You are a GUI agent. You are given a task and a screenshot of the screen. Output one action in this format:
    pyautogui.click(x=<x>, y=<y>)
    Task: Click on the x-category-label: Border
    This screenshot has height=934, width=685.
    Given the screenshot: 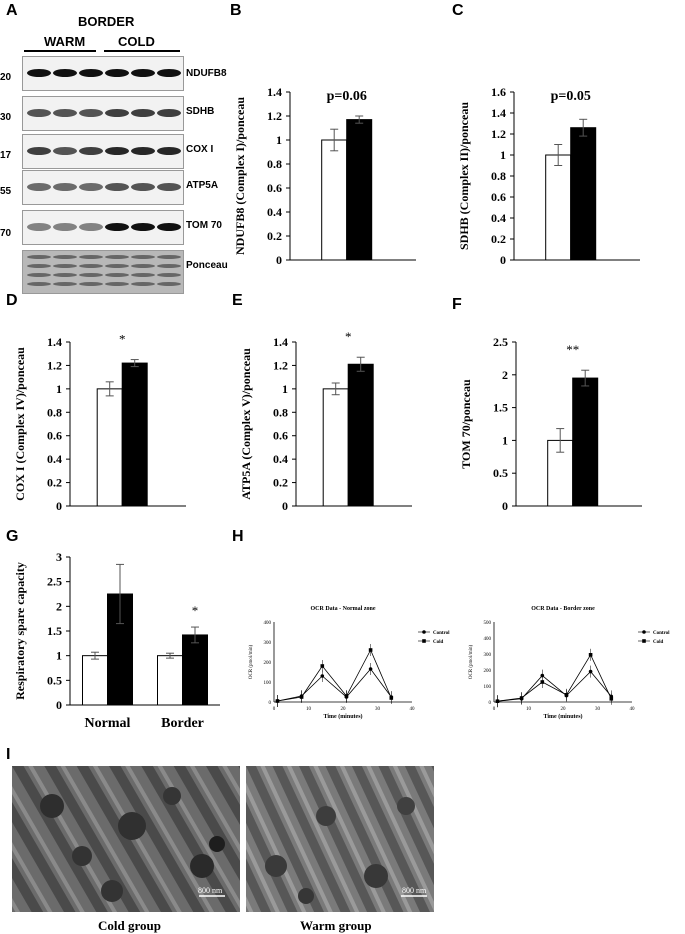 What is the action you would take?
    pyautogui.click(x=182, y=723)
    